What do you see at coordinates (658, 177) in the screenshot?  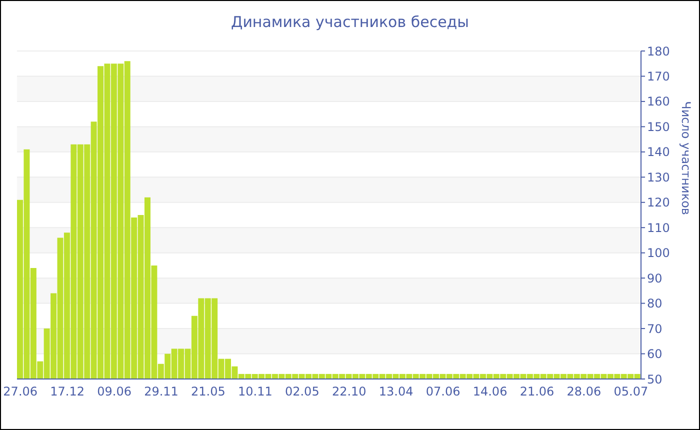 I see `y-tick-label: 130` at bounding box center [658, 177].